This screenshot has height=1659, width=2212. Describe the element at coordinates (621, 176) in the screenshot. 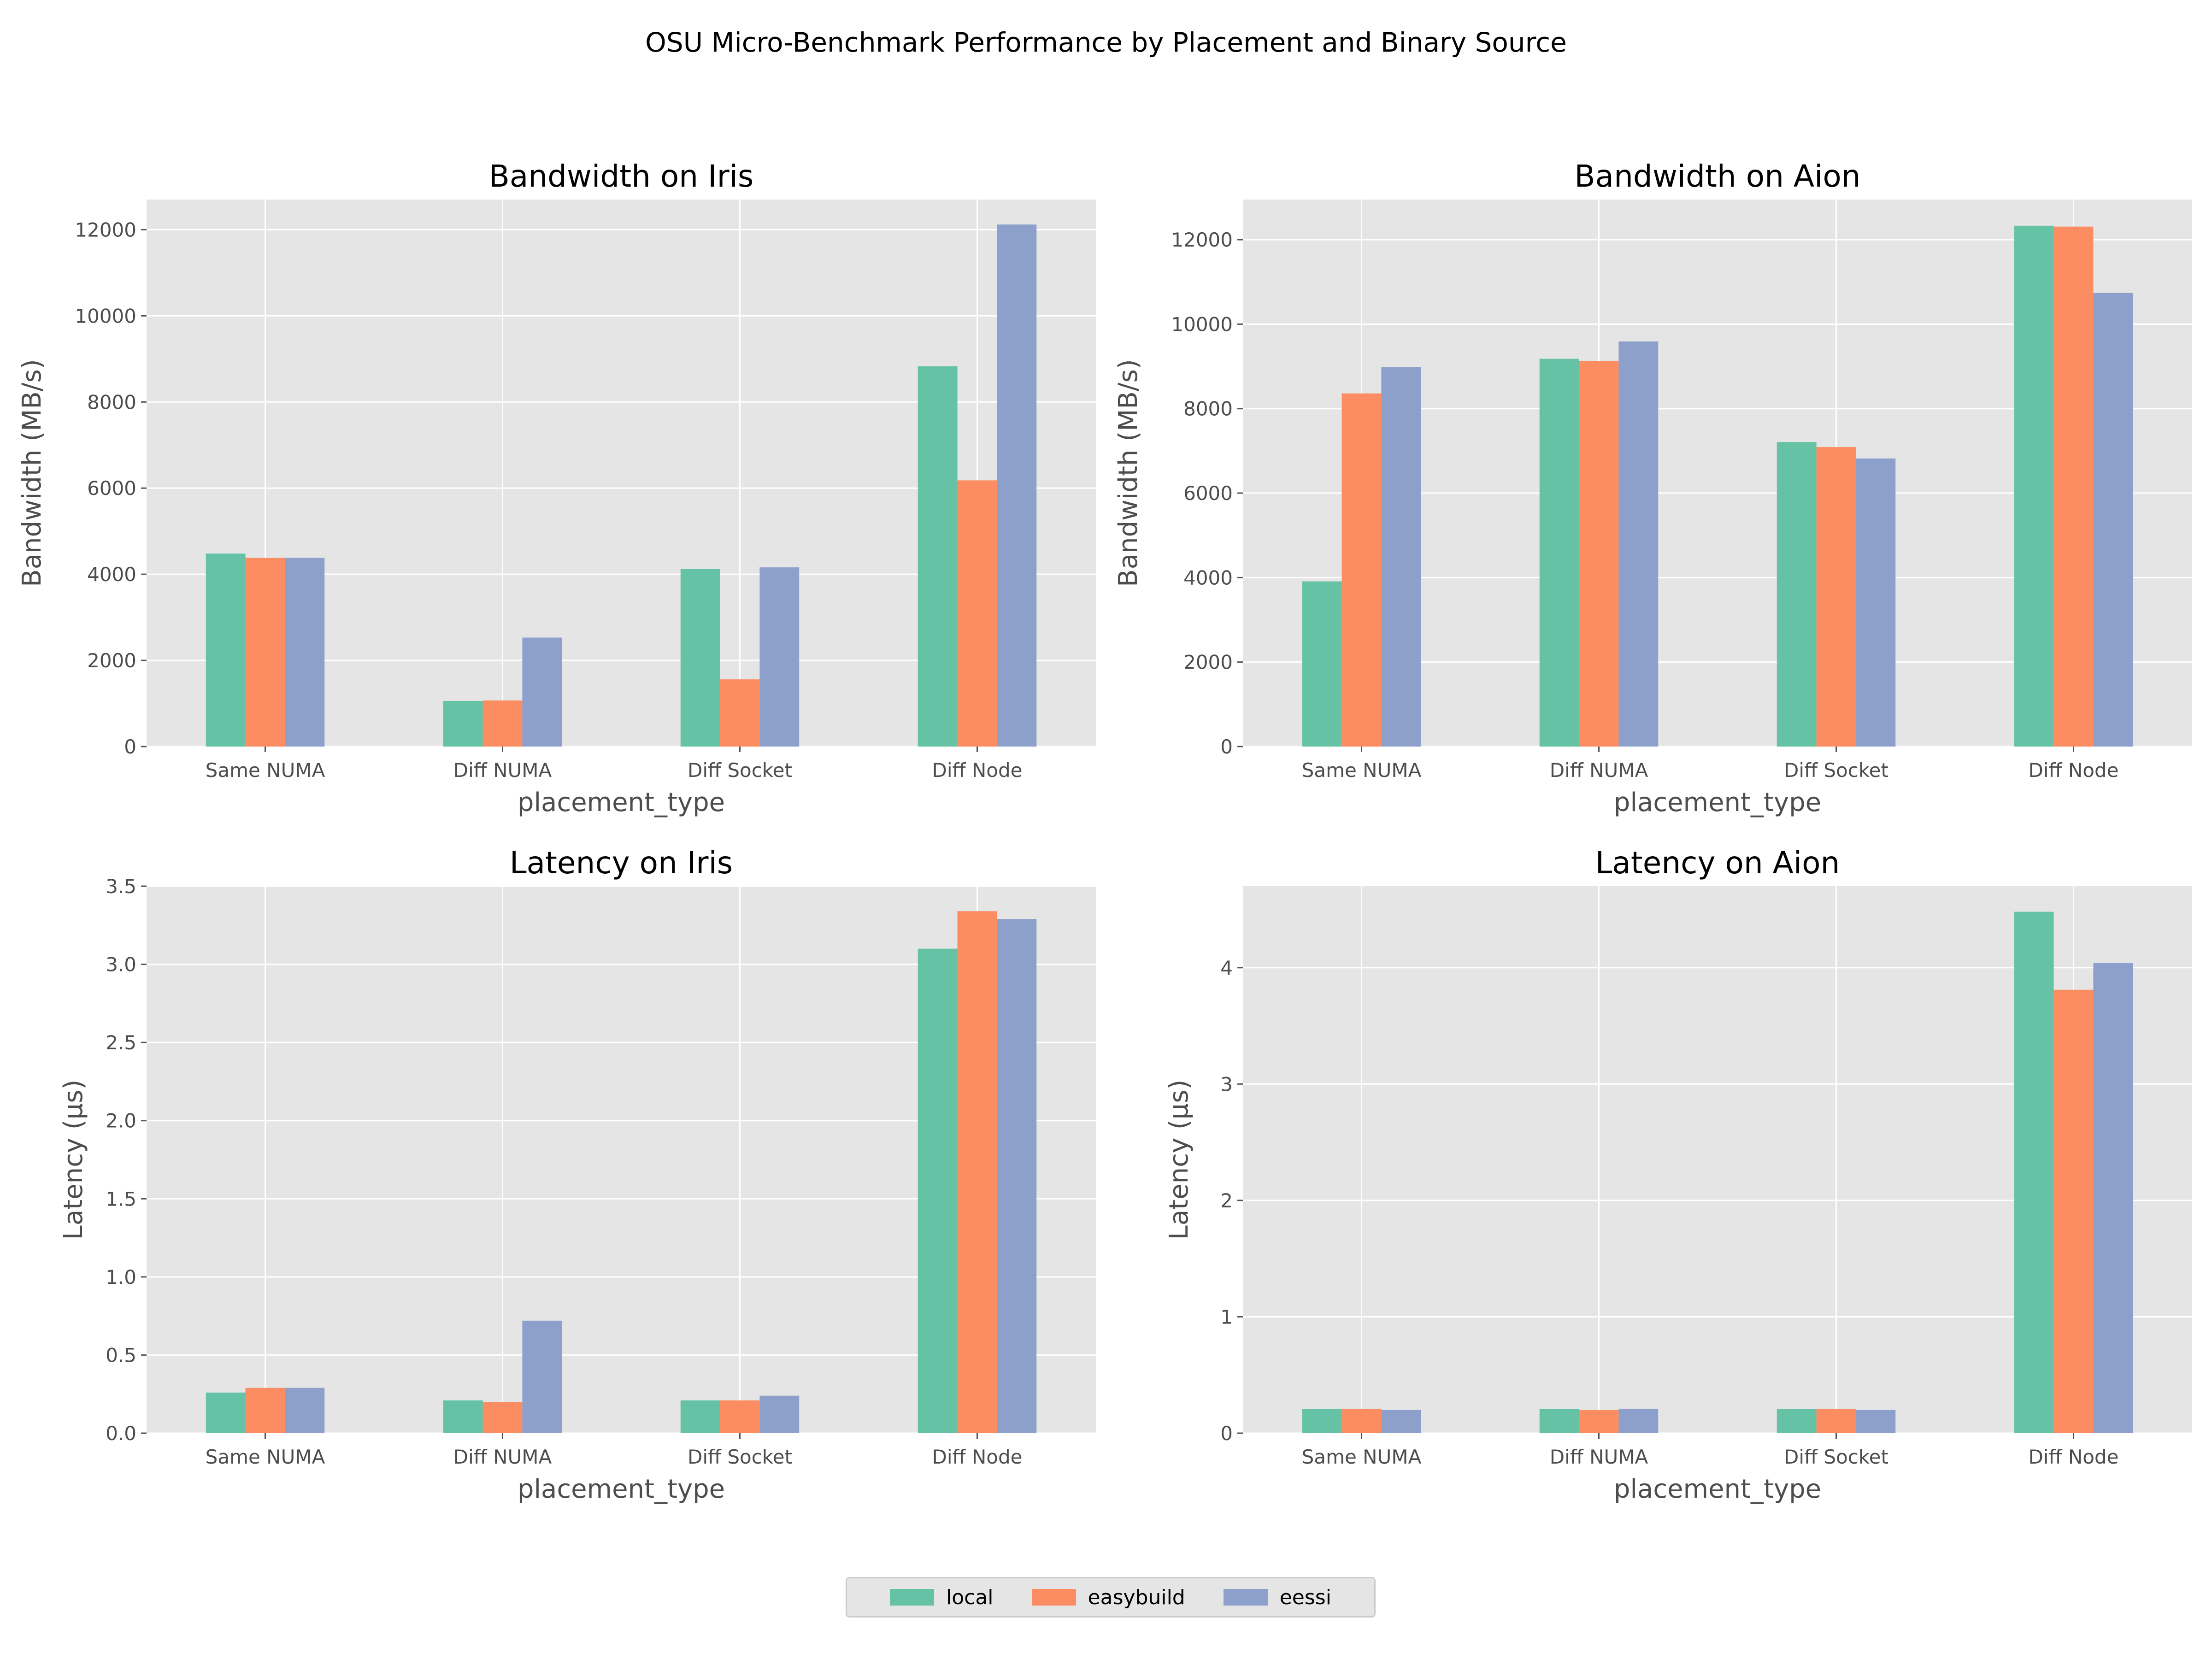

I see `chart1-title: Bandwidth on Iris` at that location.